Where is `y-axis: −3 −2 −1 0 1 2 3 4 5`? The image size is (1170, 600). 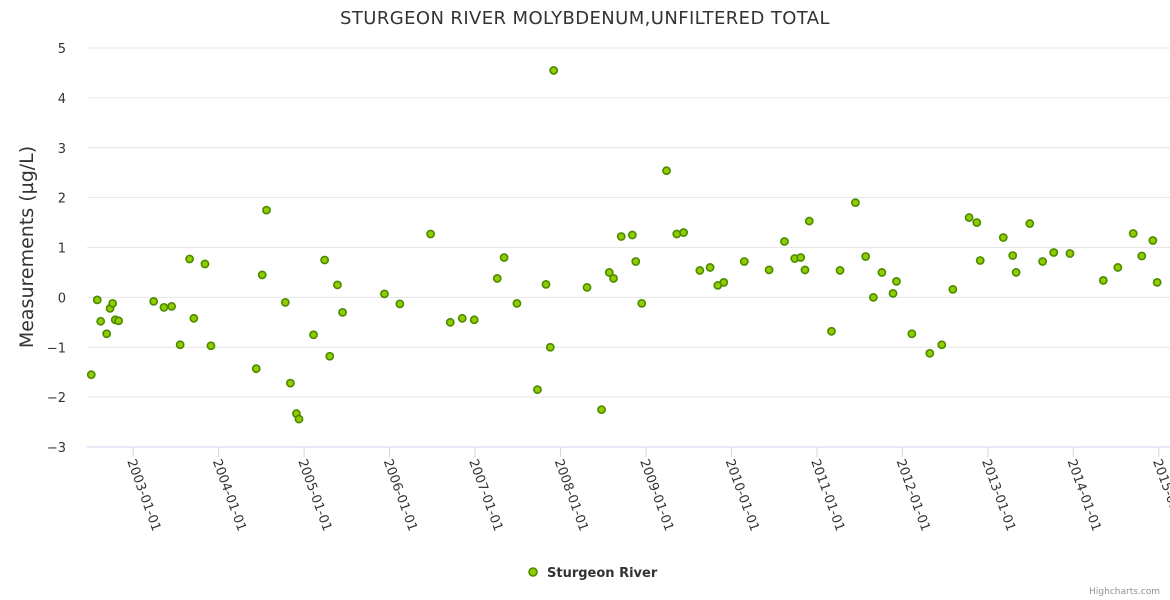 y-axis: −3 −2 −1 0 1 2 3 4 5 is located at coordinates (56, 249).